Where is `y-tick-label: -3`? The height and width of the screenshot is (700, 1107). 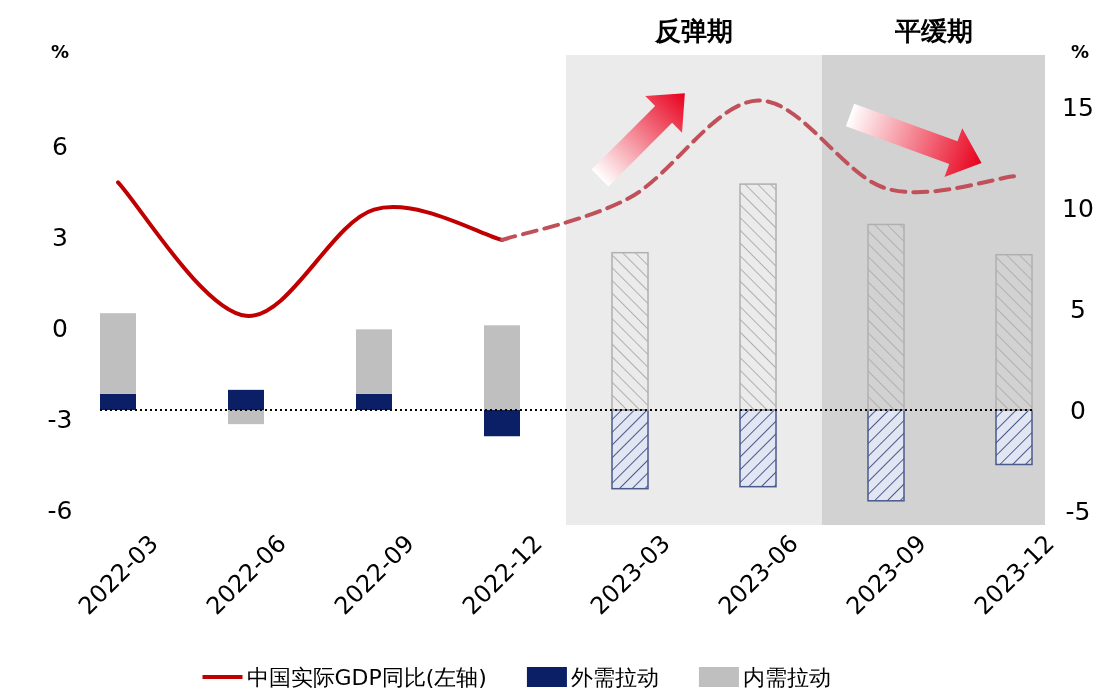 y-tick-label: -3 is located at coordinates (60, 419).